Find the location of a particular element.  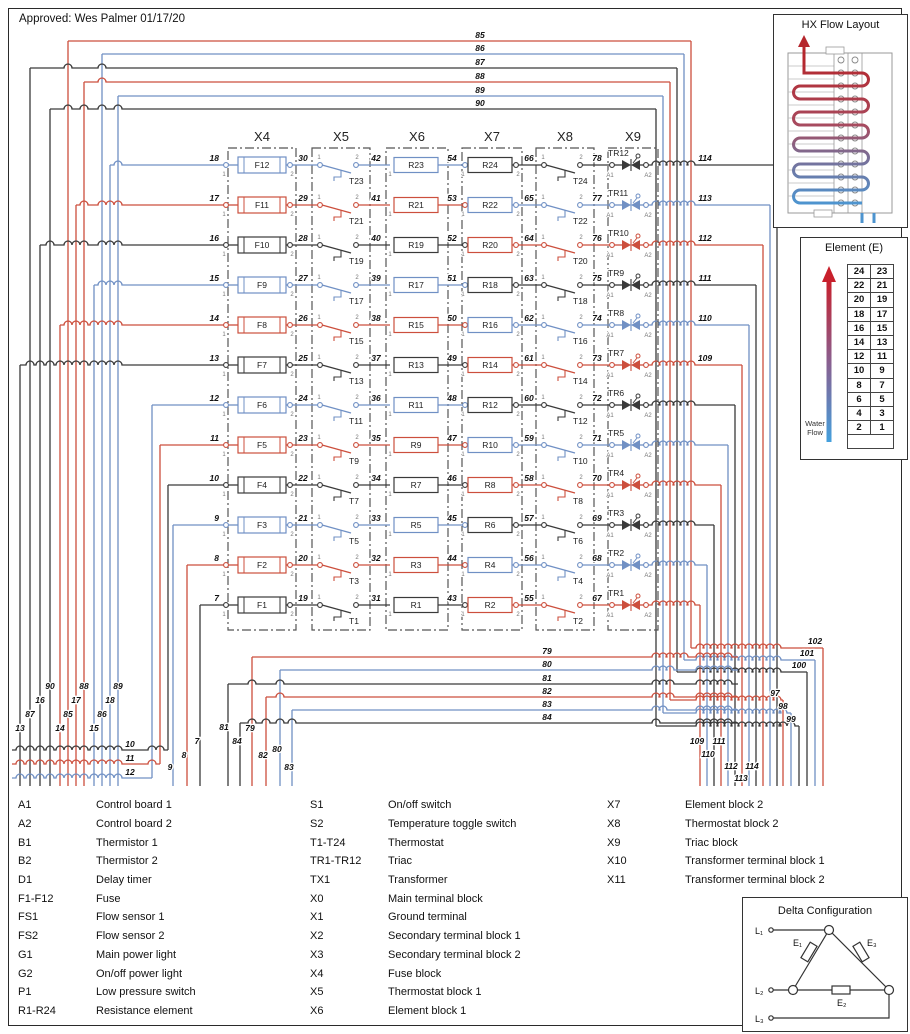

element-number-cell: 11 is located at coordinates (882, 357).